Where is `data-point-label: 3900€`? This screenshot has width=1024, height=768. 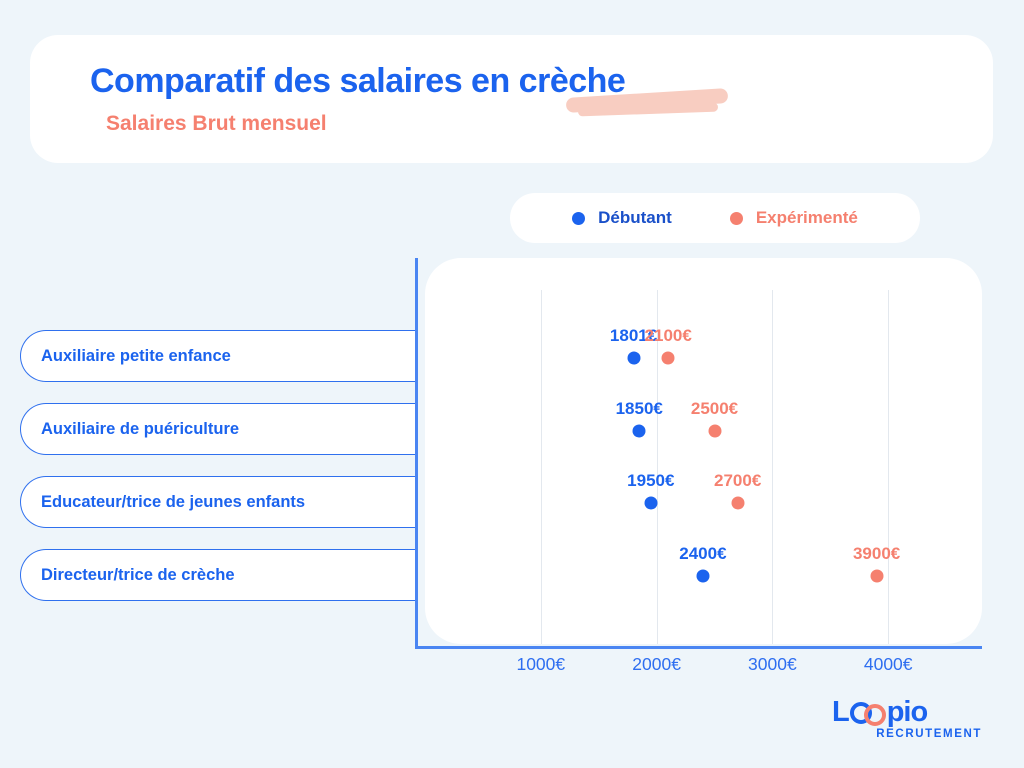
data-point-label: 3900€ is located at coordinates (876, 553).